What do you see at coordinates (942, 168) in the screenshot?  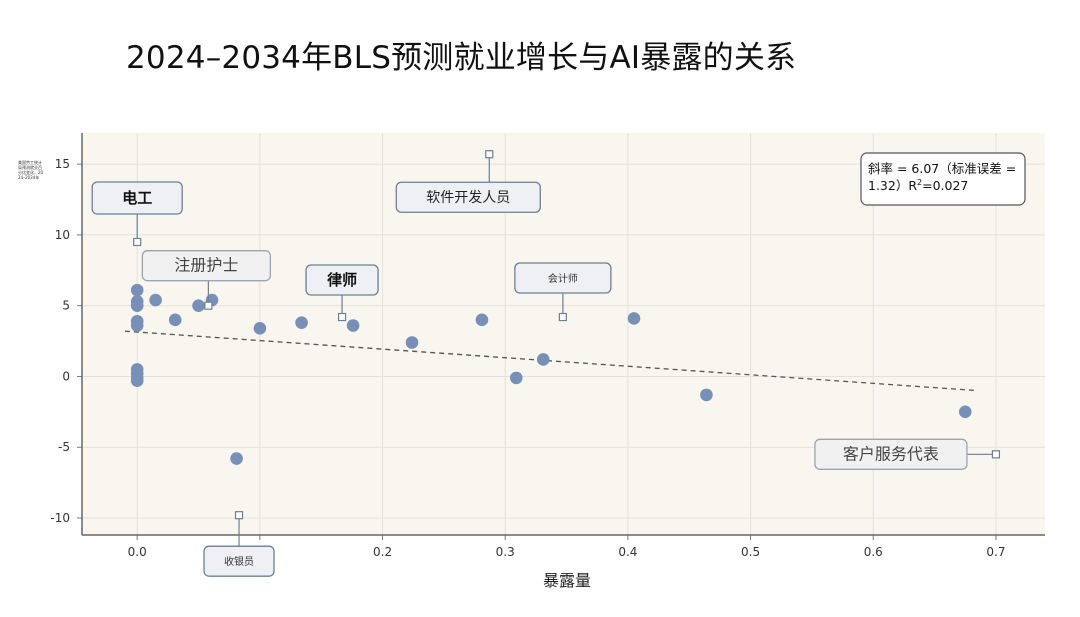 I see `stats-line-1: 斜率 = 6.07（标准误差 =` at bounding box center [942, 168].